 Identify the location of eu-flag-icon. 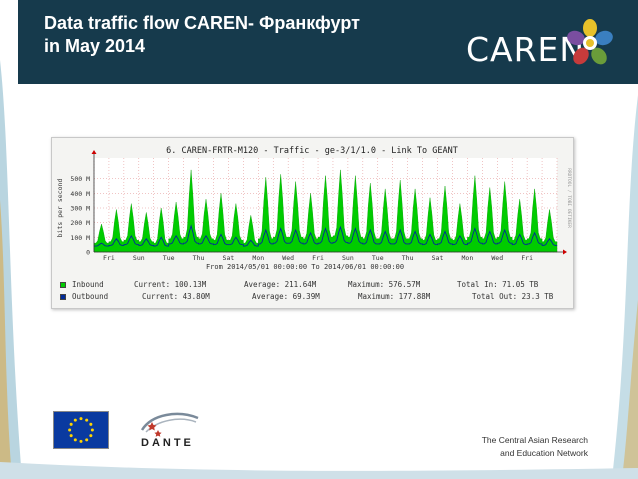
(81, 430).